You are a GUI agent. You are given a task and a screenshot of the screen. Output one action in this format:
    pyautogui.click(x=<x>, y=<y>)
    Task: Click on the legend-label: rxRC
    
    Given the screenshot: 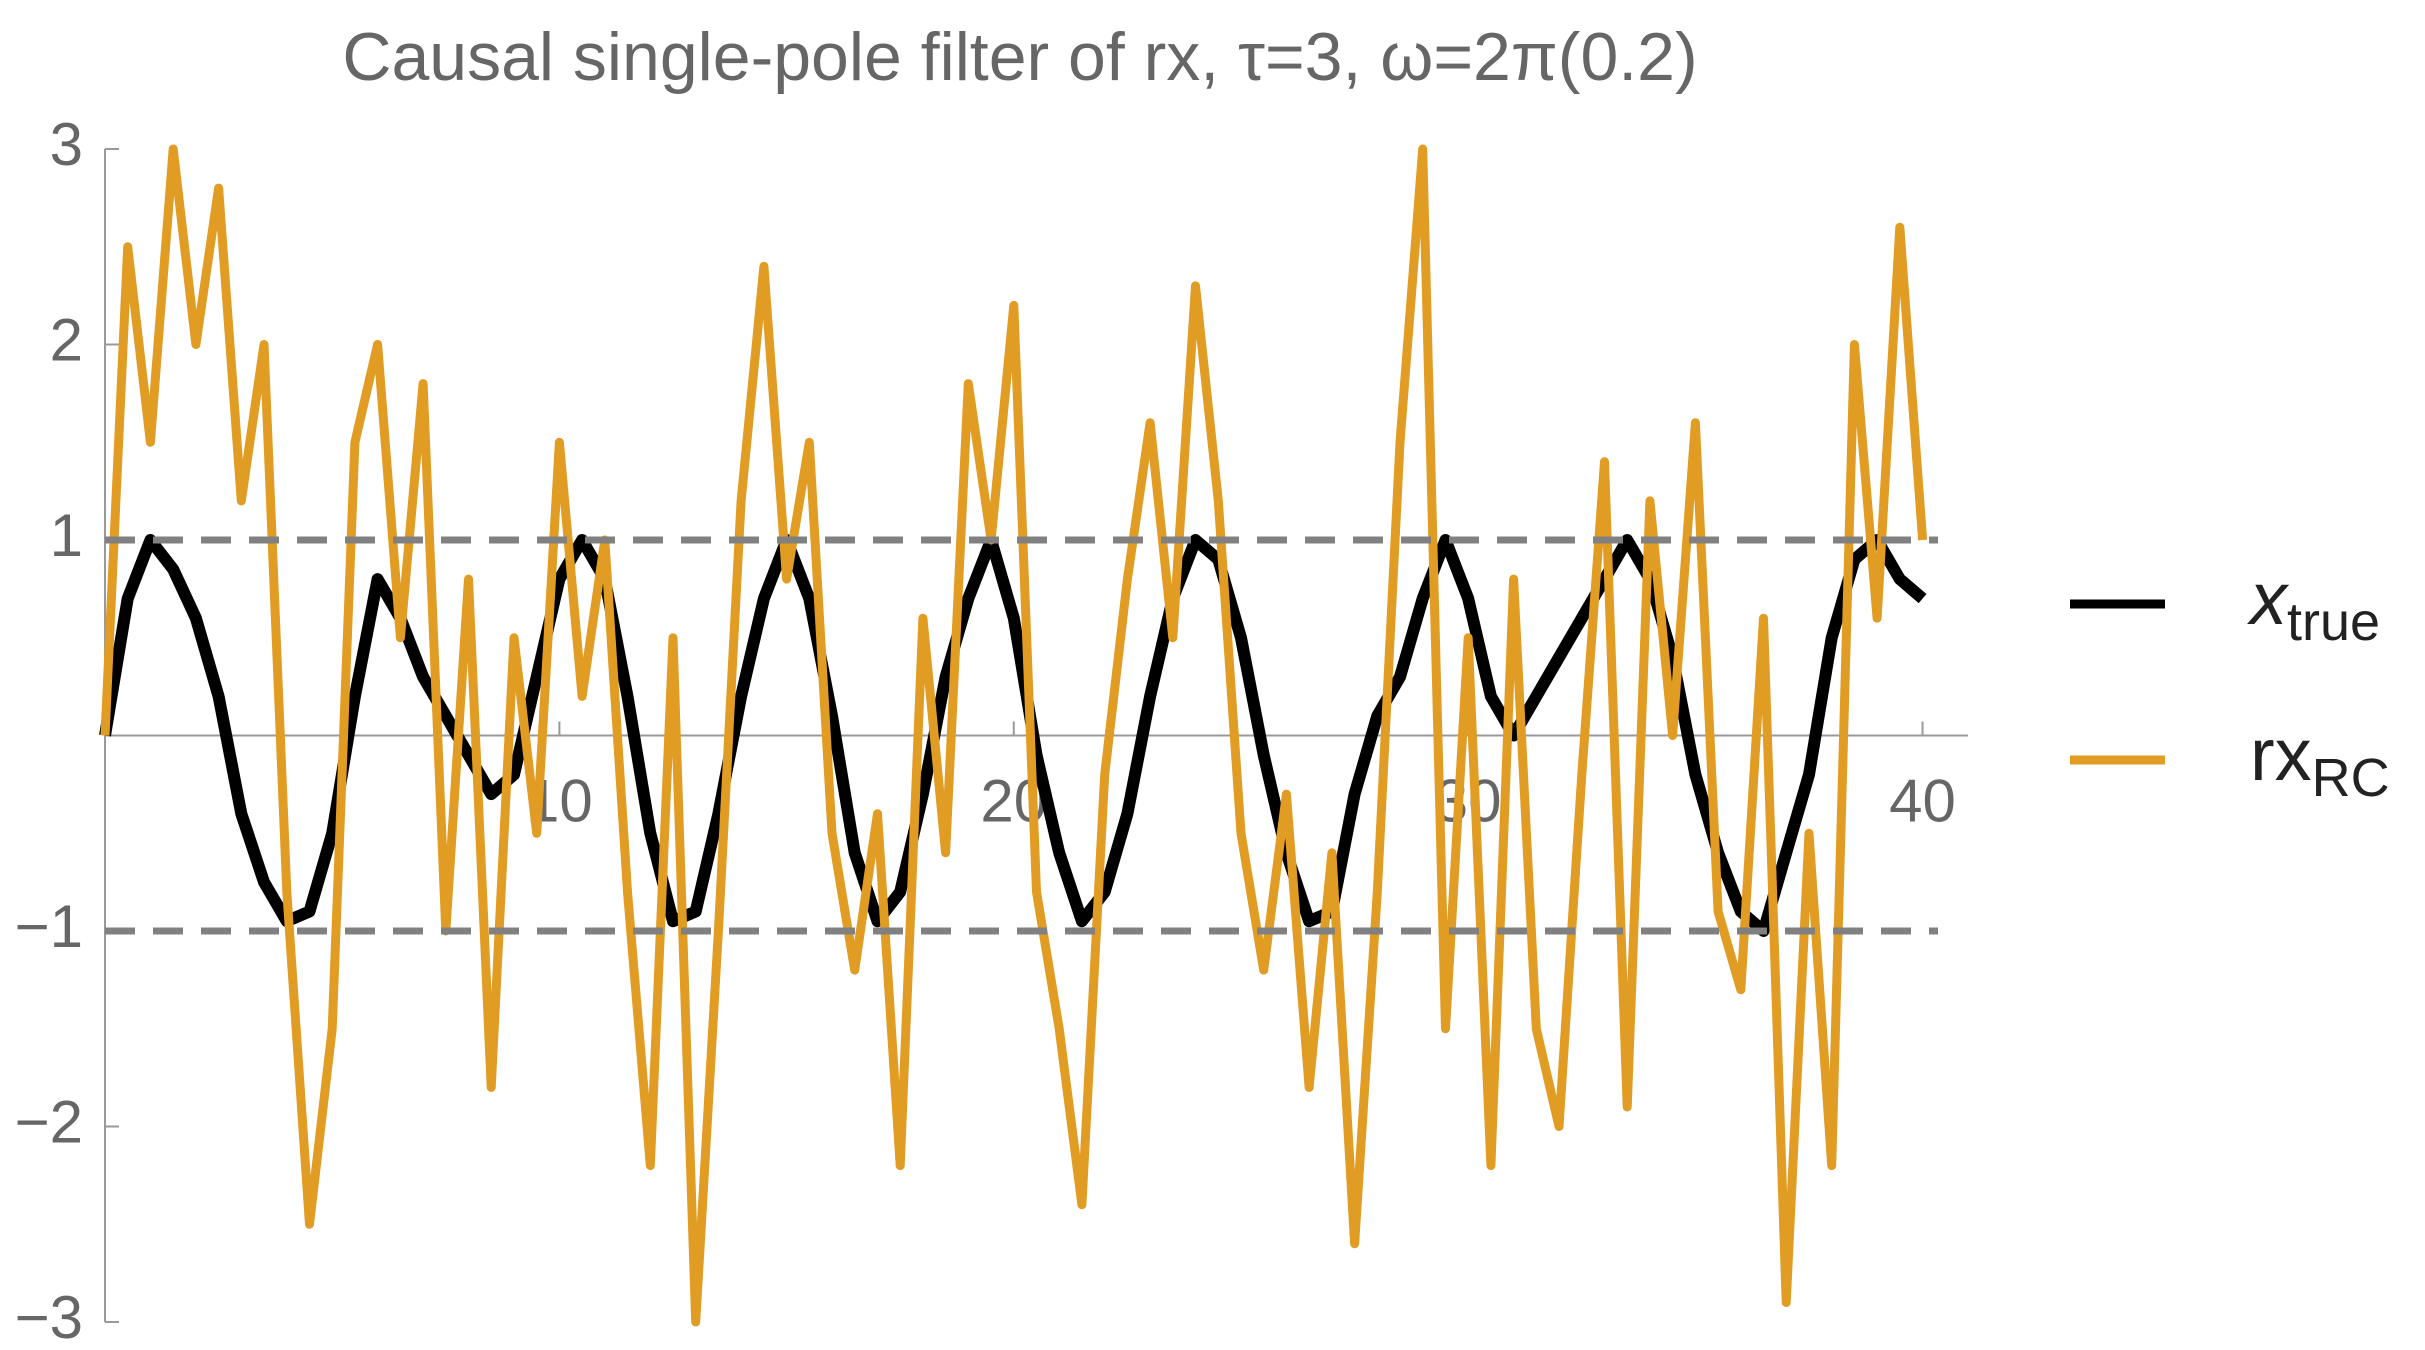 What is the action you would take?
    pyautogui.click(x=2320, y=761)
    